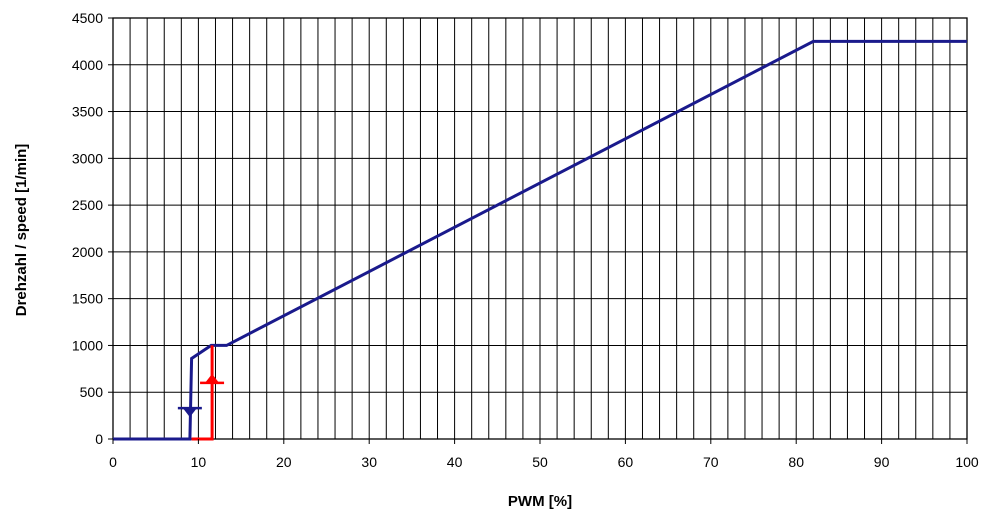 The height and width of the screenshot is (518, 1000). Describe the element at coordinates (87, 205) in the screenshot. I see `y-tick-label: 2500` at that location.